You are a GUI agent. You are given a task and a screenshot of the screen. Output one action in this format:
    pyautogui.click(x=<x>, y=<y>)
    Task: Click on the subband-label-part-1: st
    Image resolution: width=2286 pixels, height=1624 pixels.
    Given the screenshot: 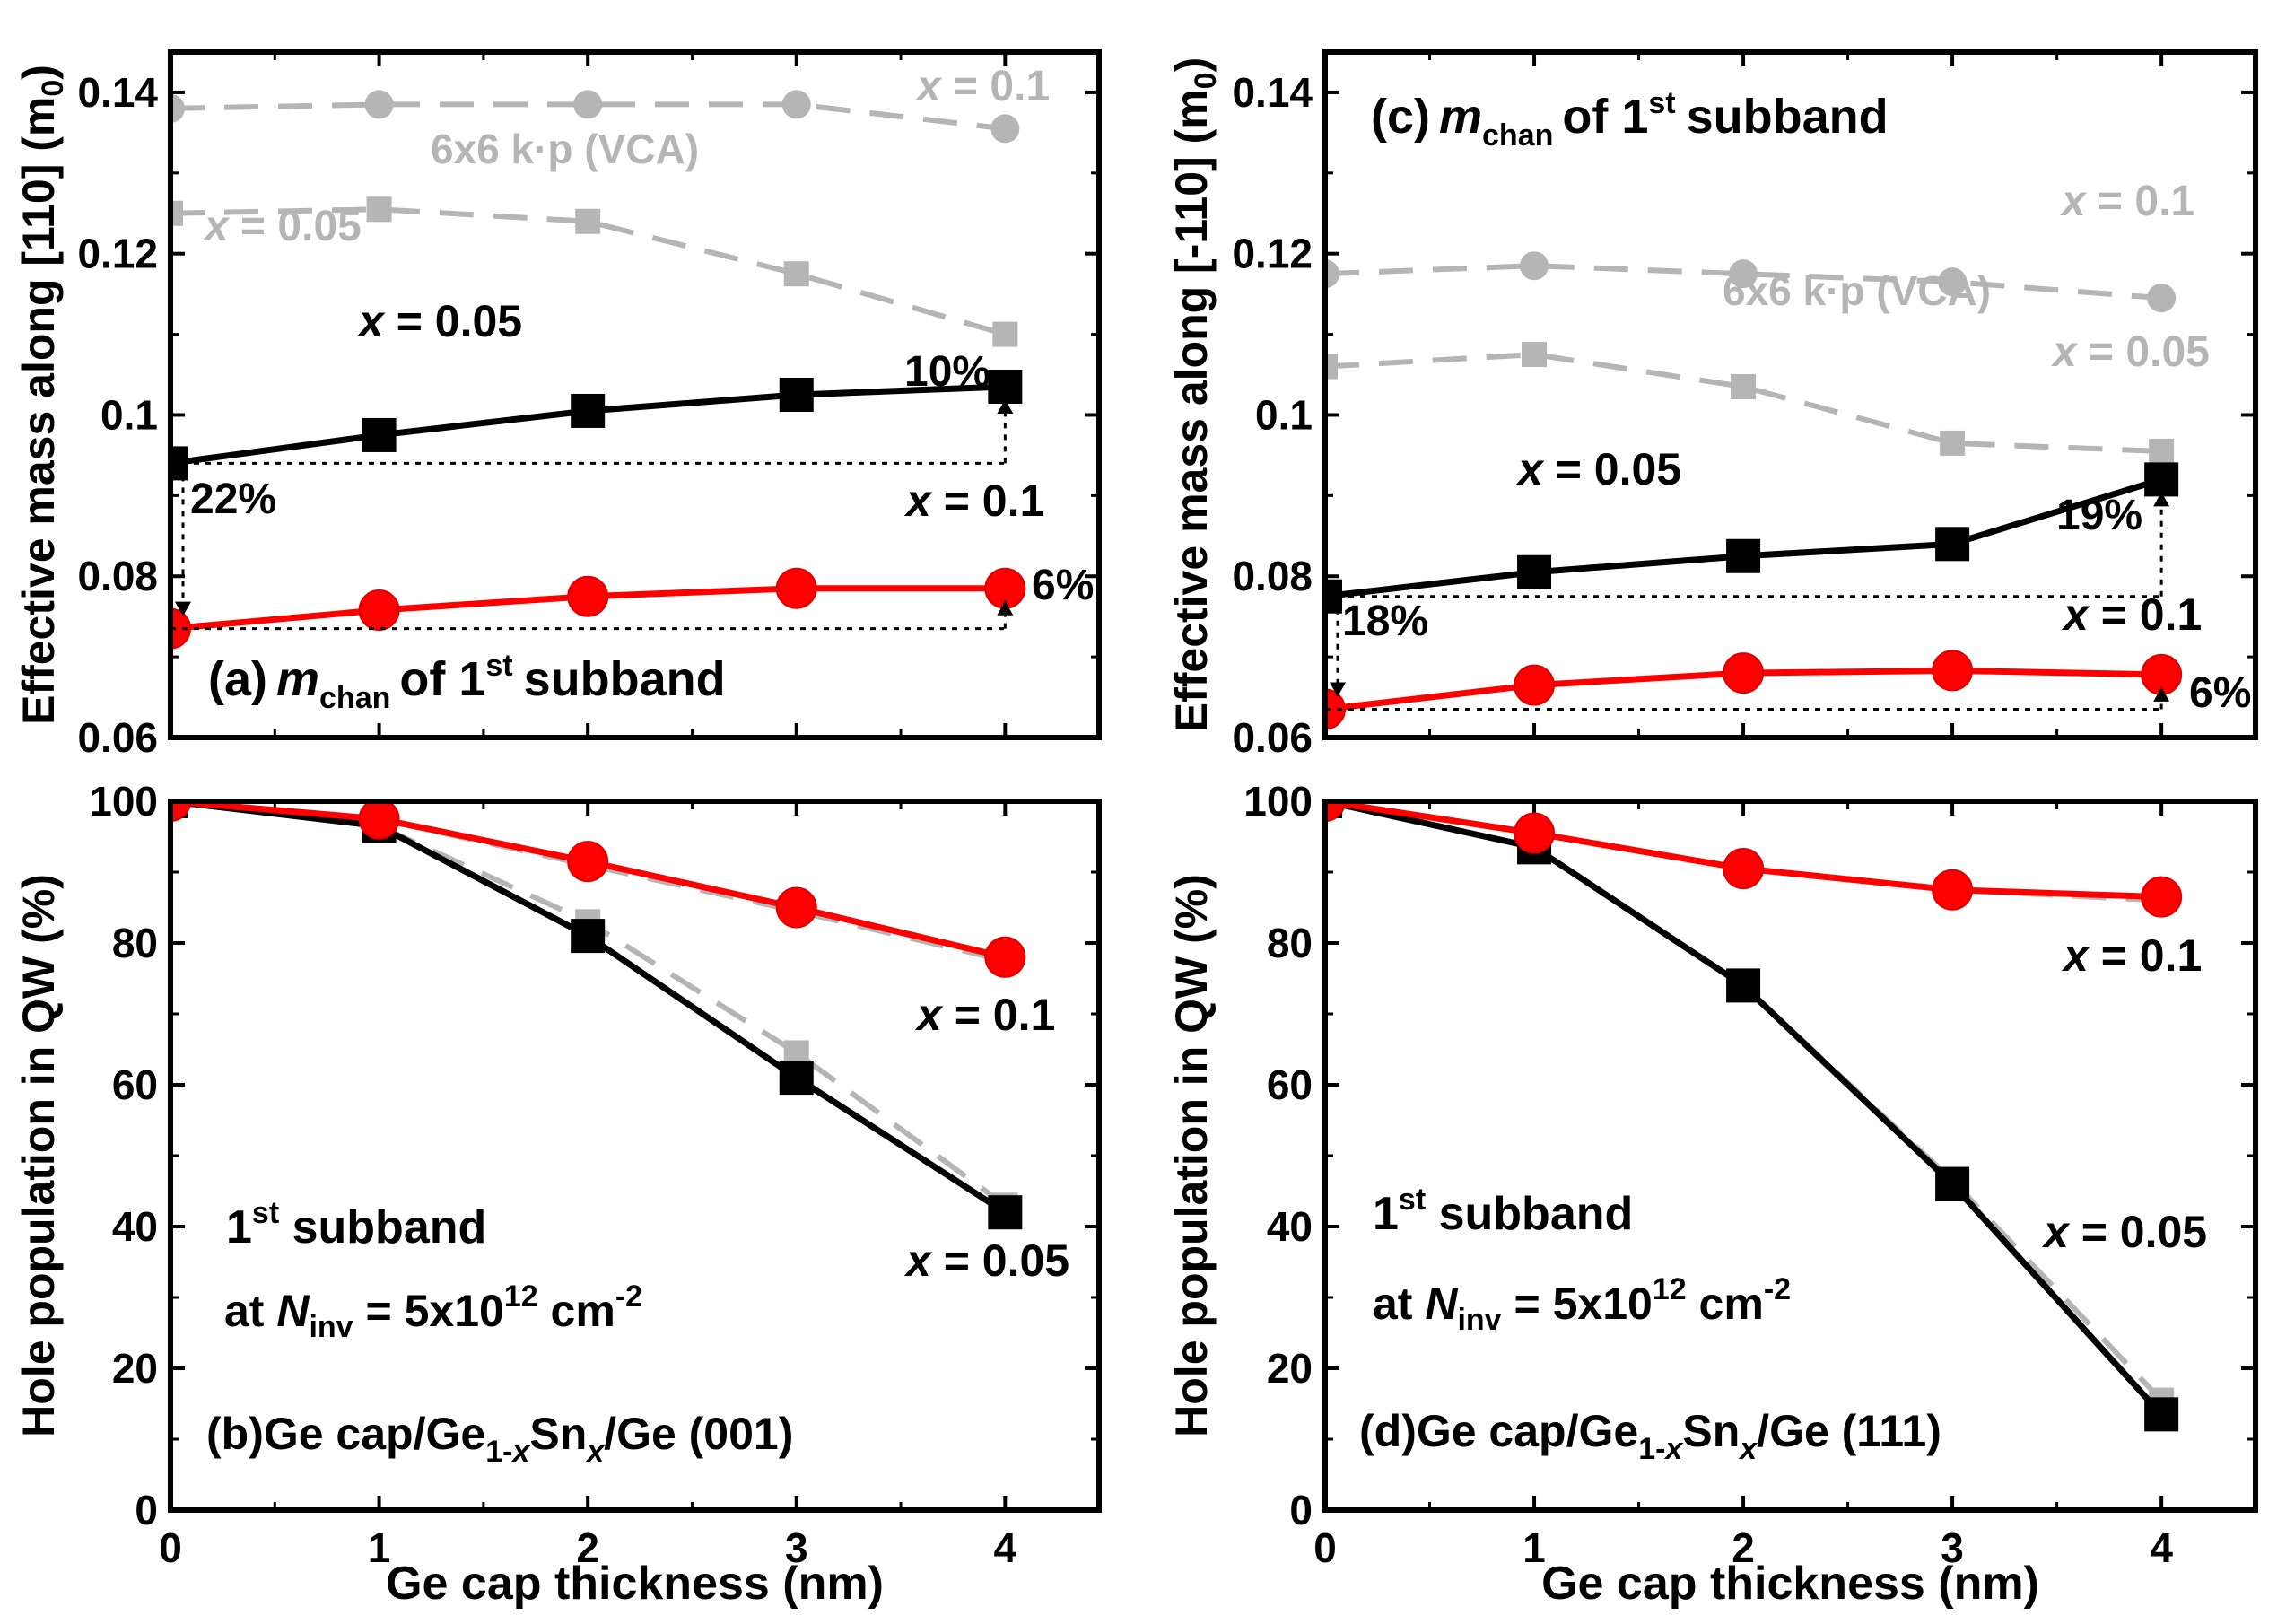 What is the action you would take?
    pyautogui.click(x=265, y=1213)
    